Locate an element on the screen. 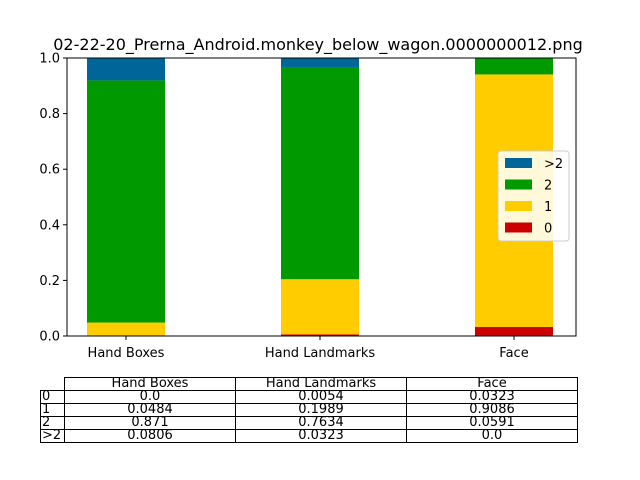 This screenshot has height=480, width=640. table-row: 2 0.871 0.7634 0.0591 is located at coordinates (309, 423).